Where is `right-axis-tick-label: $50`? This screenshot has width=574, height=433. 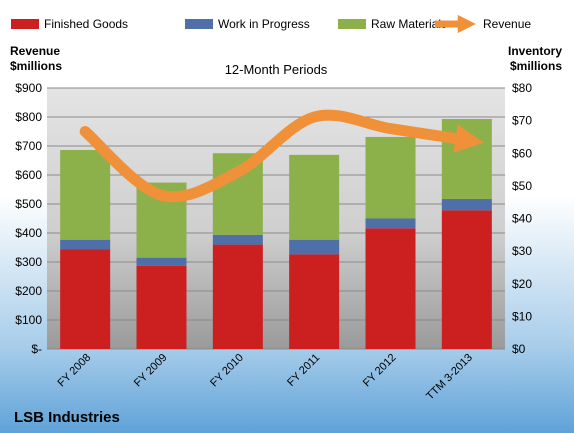
right-axis-tick-label: $50 is located at coordinates (522, 186).